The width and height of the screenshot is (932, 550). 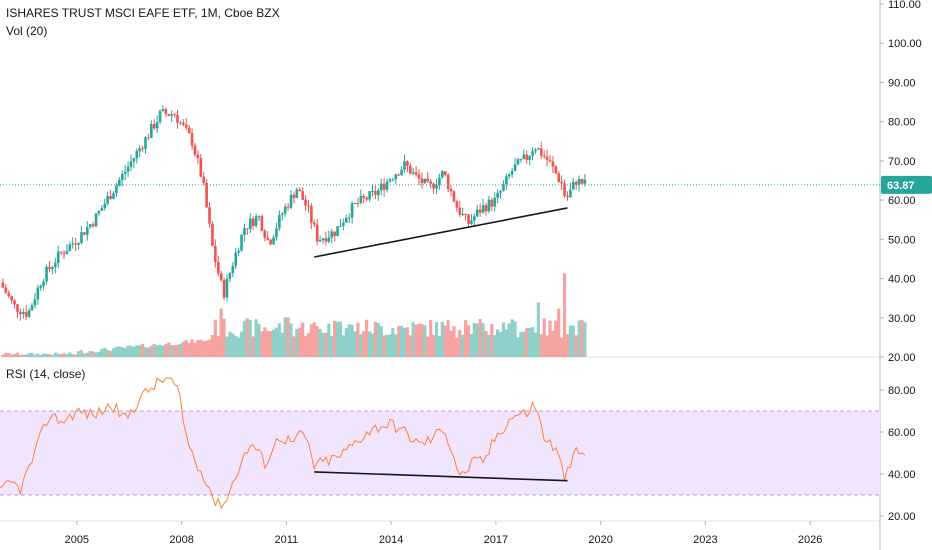 What do you see at coordinates (440, 453) in the screenshot?
I see `rsi-band` at bounding box center [440, 453].